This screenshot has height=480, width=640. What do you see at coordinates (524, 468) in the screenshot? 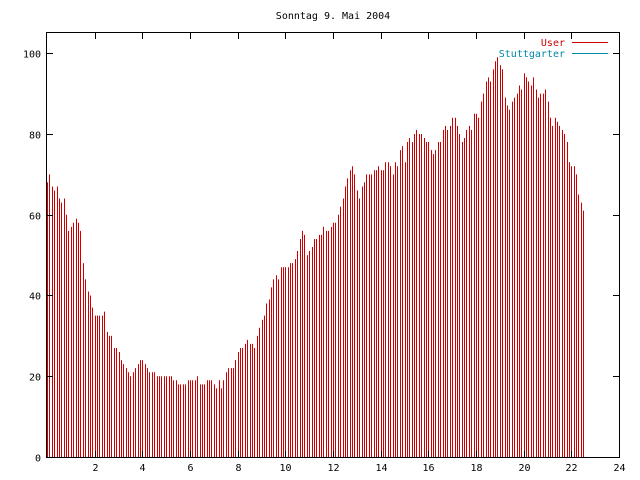
I see `x-tick-label: 20` at bounding box center [524, 468].